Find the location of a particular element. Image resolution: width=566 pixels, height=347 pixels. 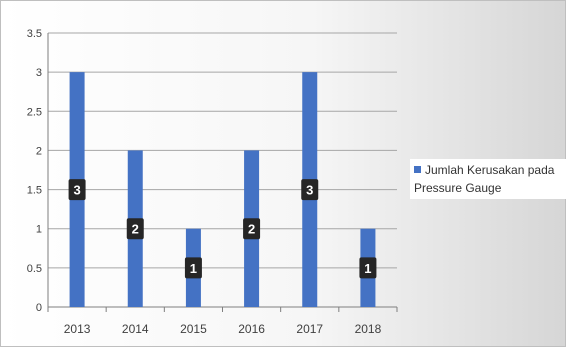

x-tick-label: 2018 is located at coordinates (368, 329).